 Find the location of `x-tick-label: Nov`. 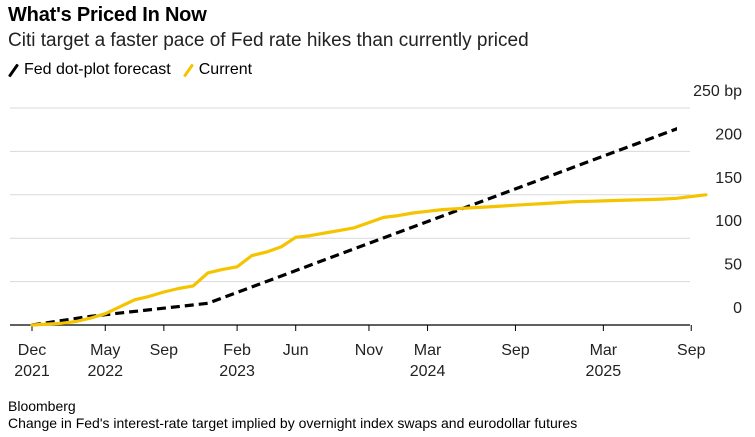

x-tick-label: Nov is located at coordinates (369, 350).